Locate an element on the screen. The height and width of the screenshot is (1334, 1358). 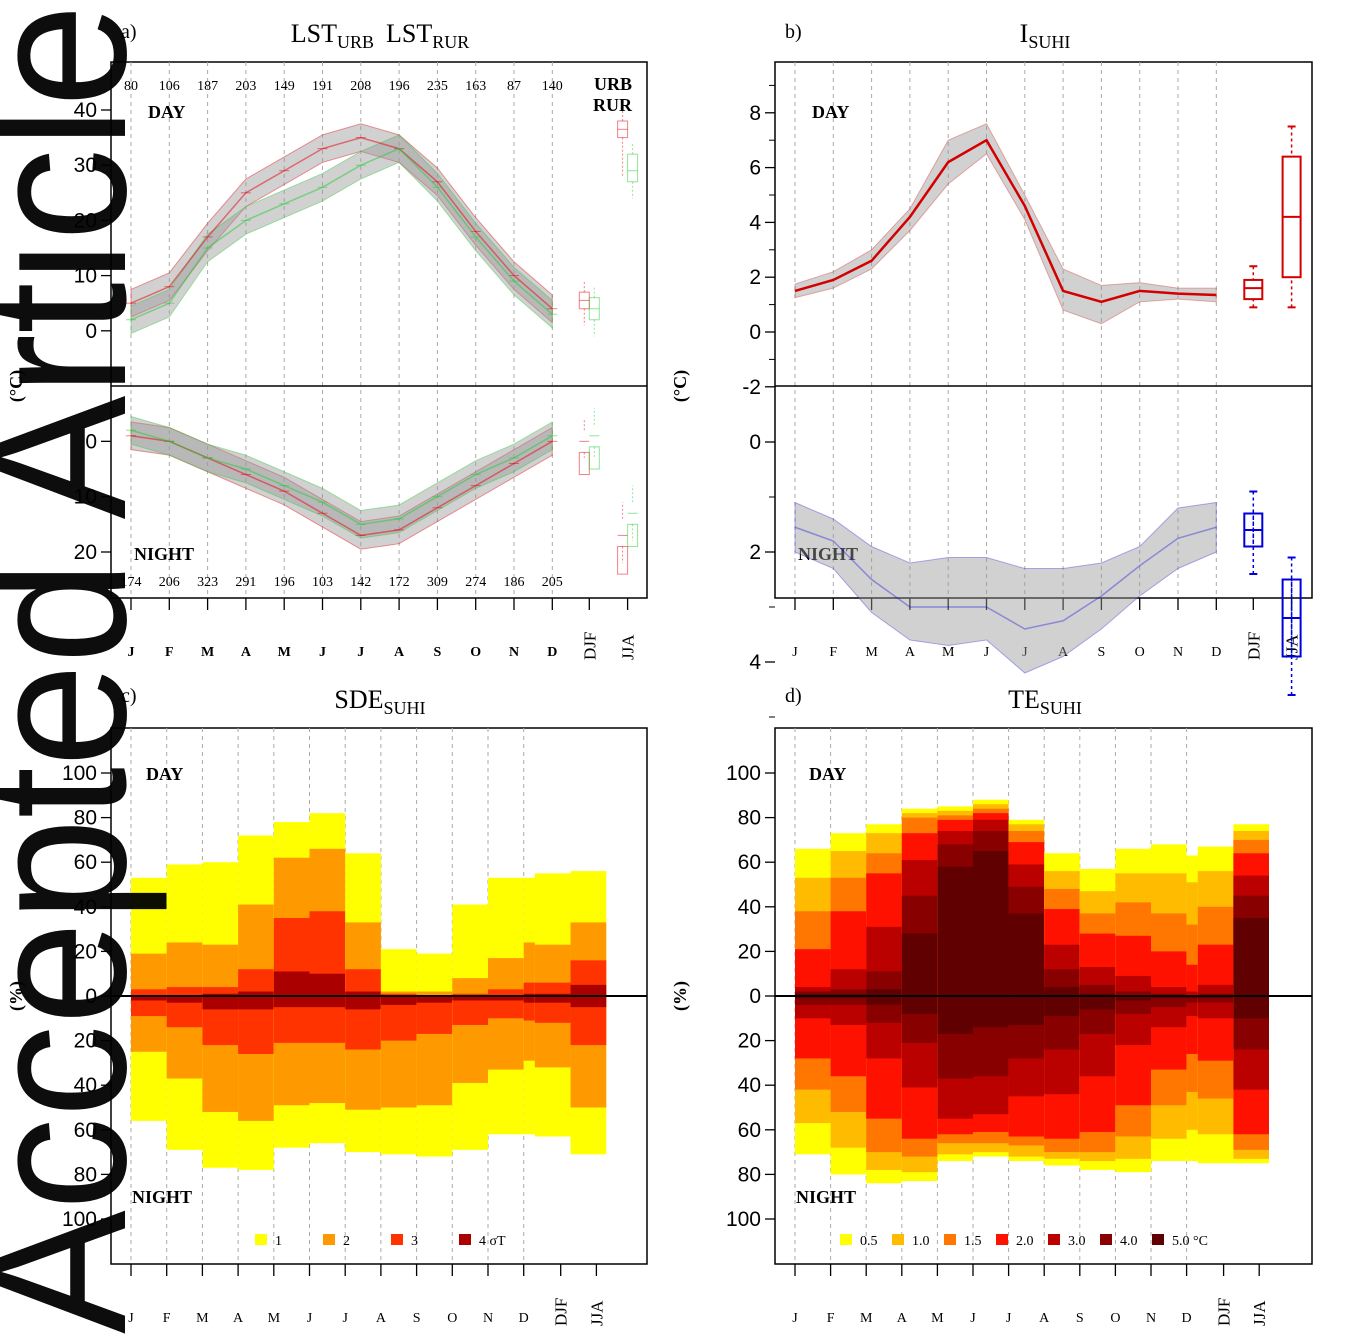
chart-title-sub: URB is located at coordinates (355, 42).